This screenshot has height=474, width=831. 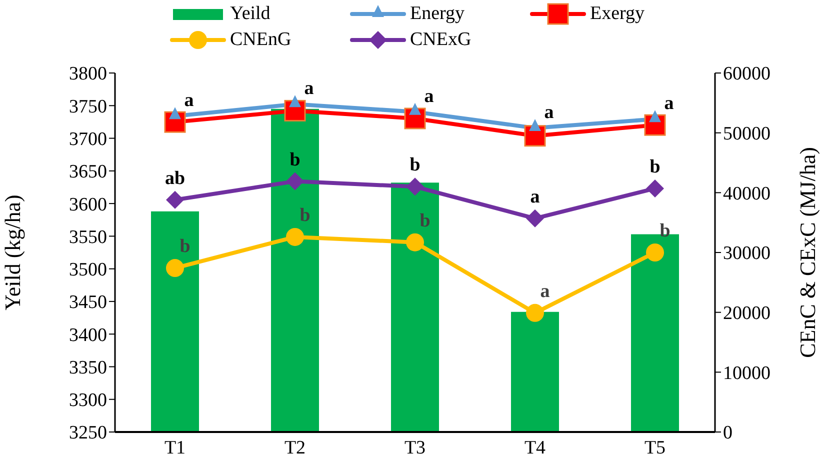 What do you see at coordinates (535, 447) in the screenshot?
I see `x-tick-label: T4` at bounding box center [535, 447].